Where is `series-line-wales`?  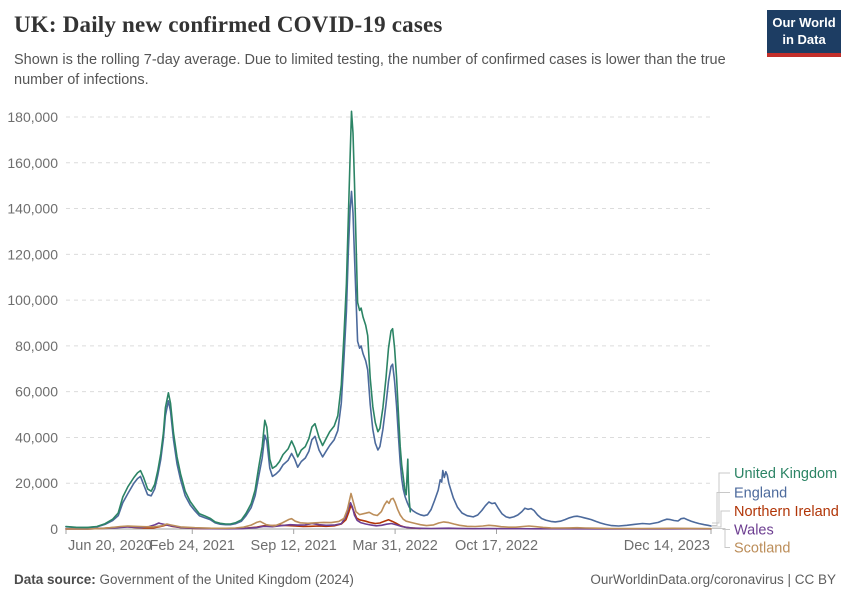 series-line-wales is located at coordinates (388, 515).